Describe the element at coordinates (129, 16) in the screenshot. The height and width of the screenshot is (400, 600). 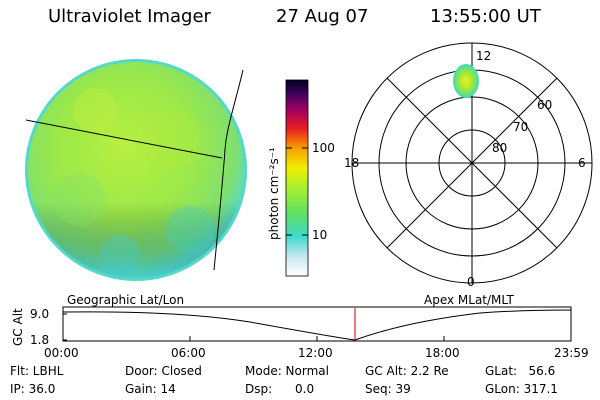
I see `instrument-title: Ultraviolet Imager` at that location.